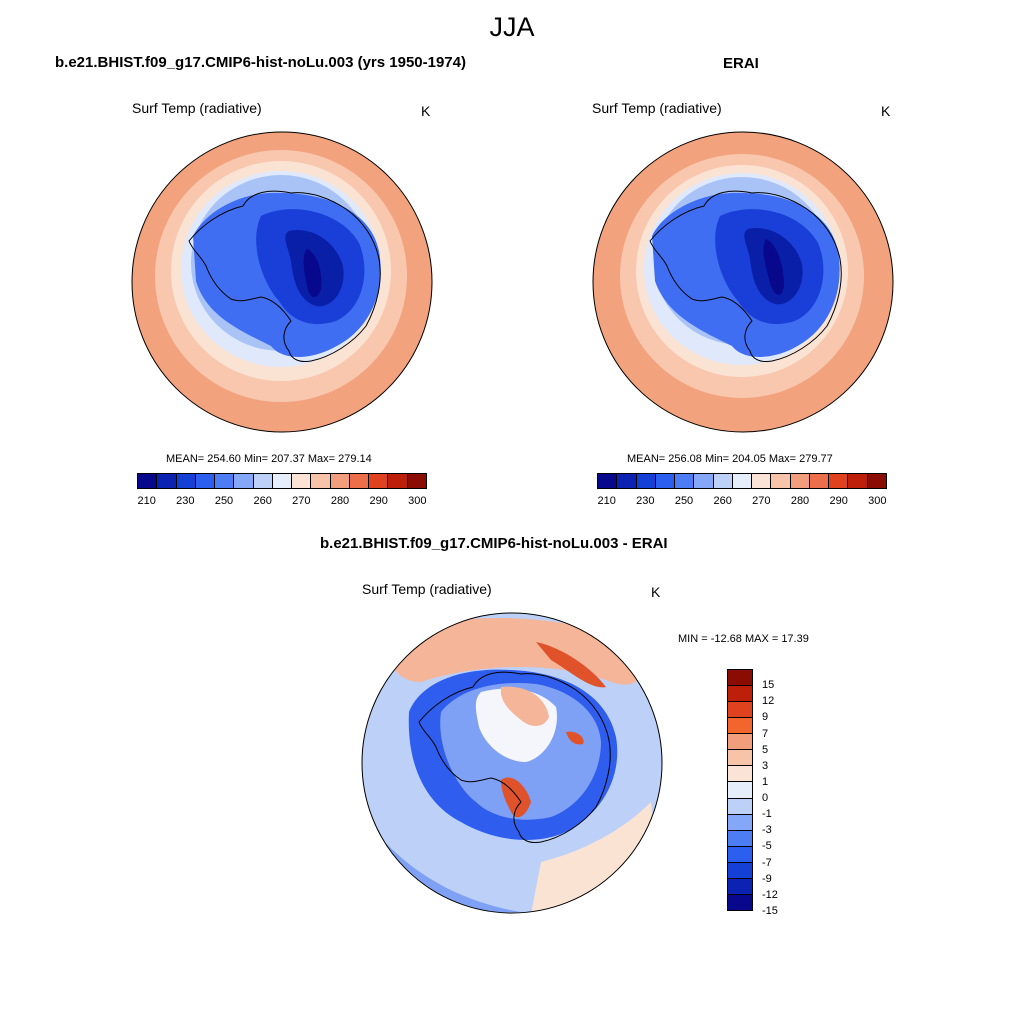 This screenshot has height=1024, width=1024. I want to click on panel2-land-min, so click(773, 267).